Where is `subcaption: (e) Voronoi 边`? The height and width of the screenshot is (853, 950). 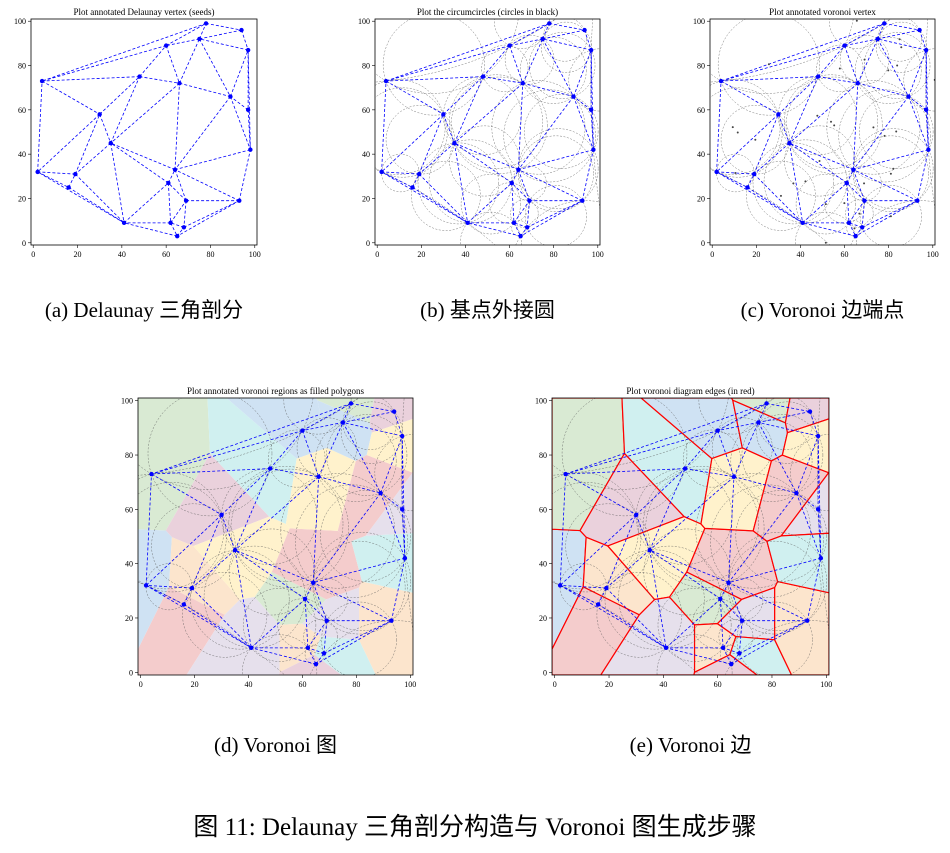
subcaption: (e) Voronoi 边 is located at coordinates (691, 745).